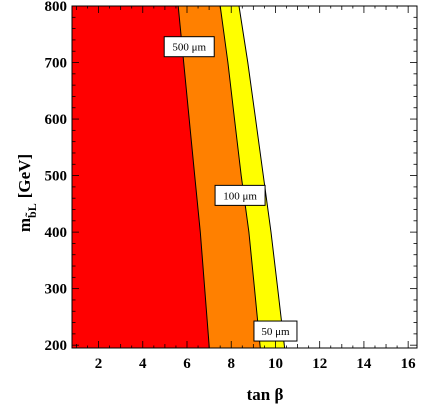  I want to click on contour-label: 500 μm, so click(189, 47).